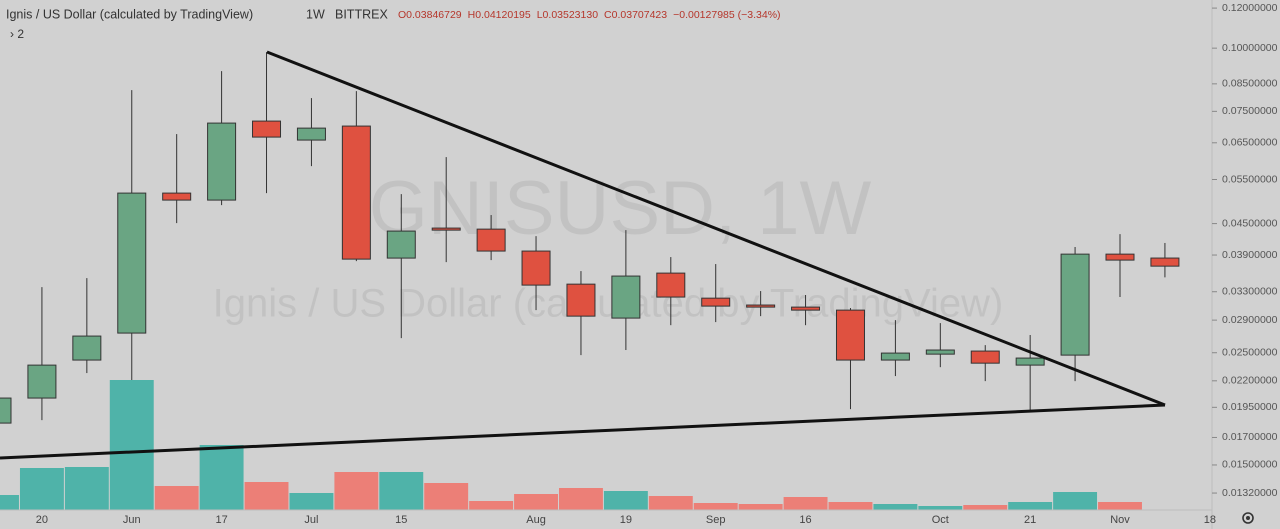 Image resolution: width=1280 pixels, height=529 pixels. What do you see at coordinates (1250, 320) in the screenshot?
I see `y-tick-label: 0.02900000` at bounding box center [1250, 320].